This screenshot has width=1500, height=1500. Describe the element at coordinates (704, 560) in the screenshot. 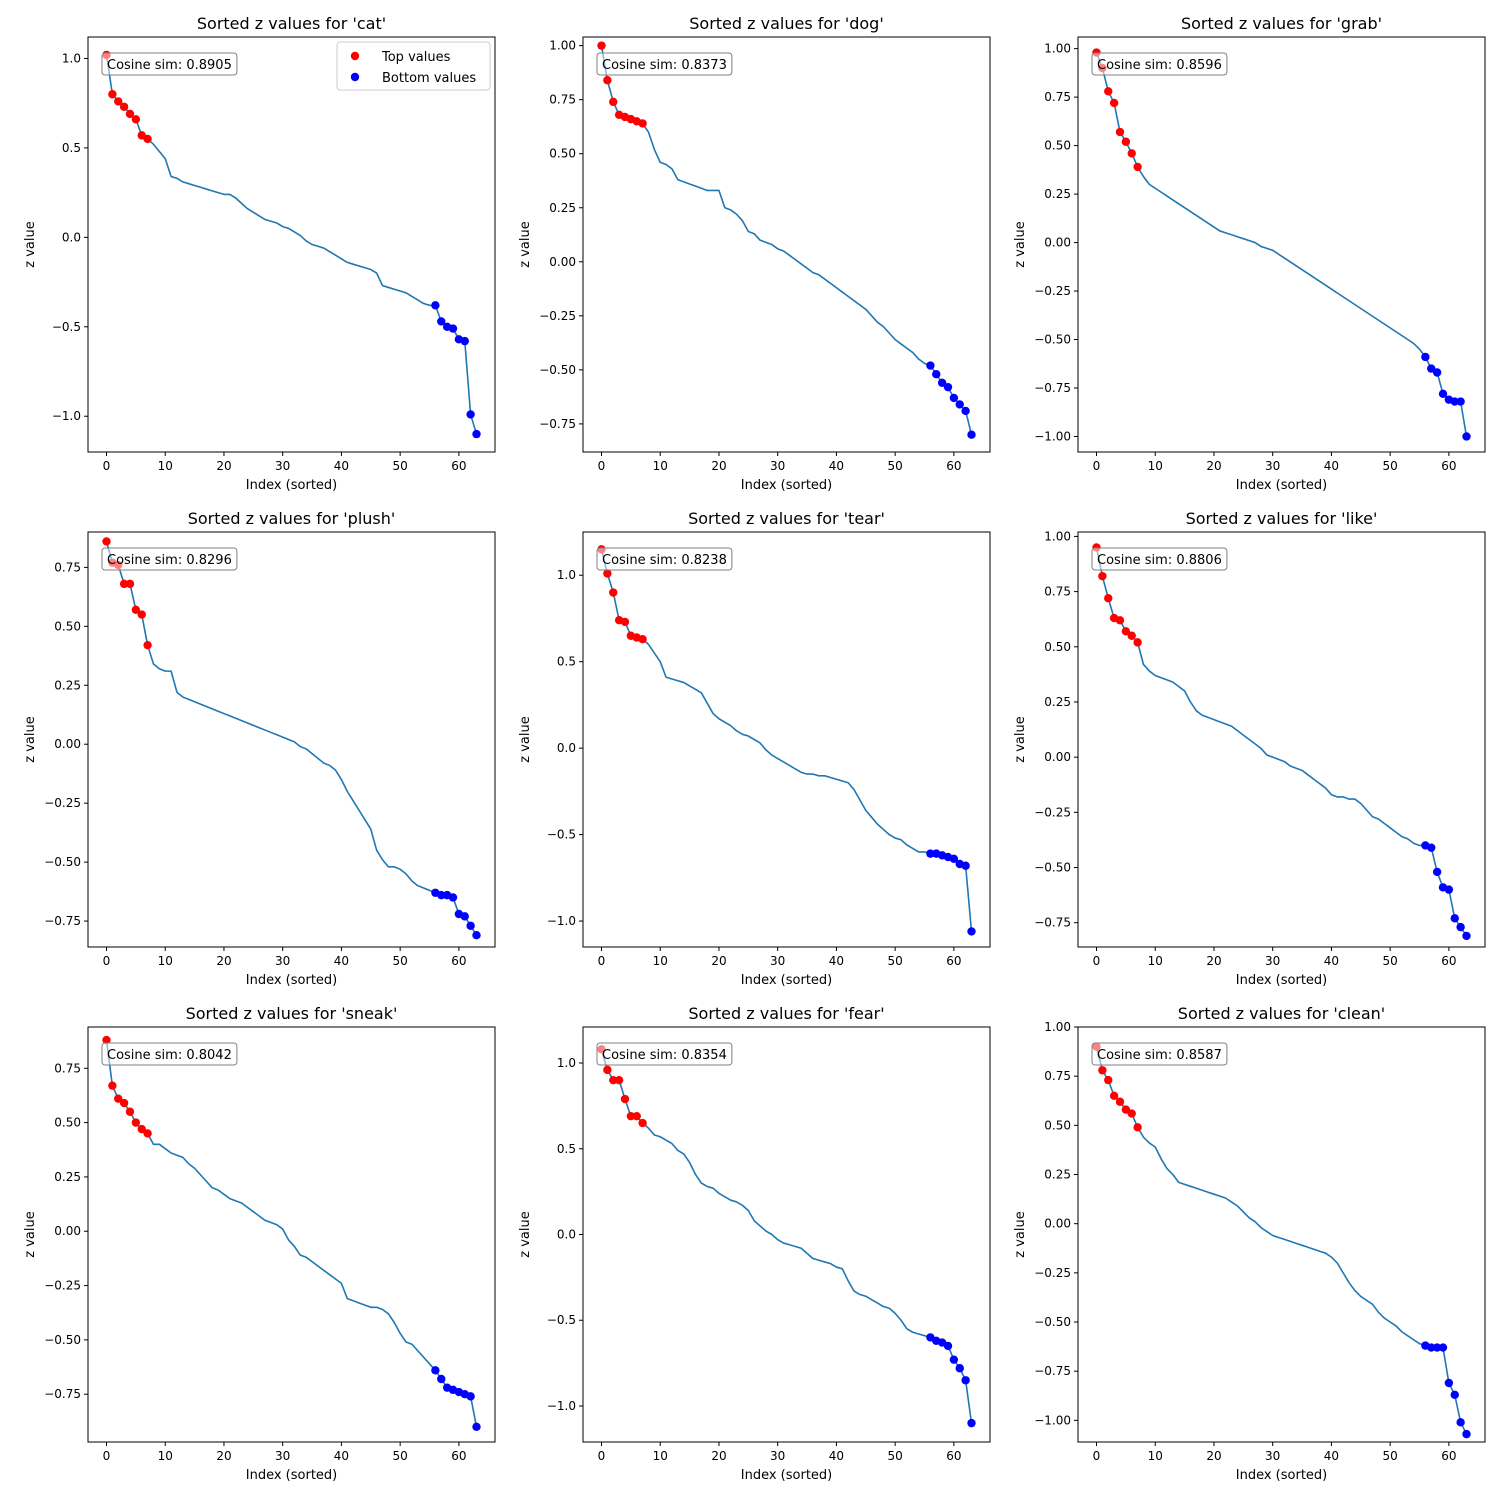

I see `cosine-value: 0.8238` at that location.